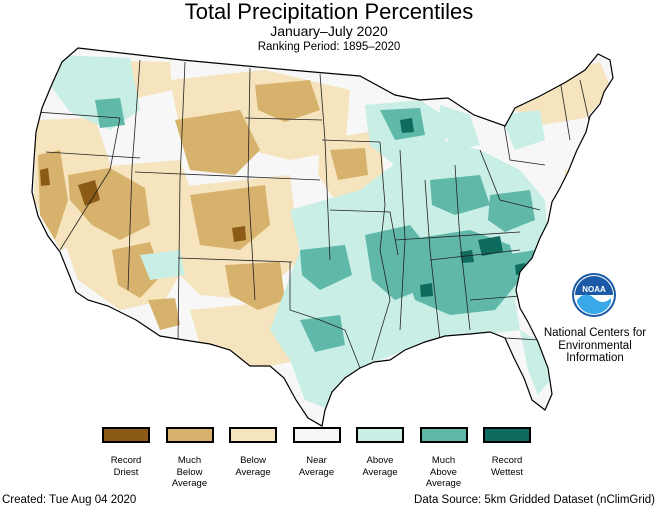 This screenshot has height=509, width=658. Describe the element at coordinates (316, 466) in the screenshot. I see `legend-label: Near Average` at that location.